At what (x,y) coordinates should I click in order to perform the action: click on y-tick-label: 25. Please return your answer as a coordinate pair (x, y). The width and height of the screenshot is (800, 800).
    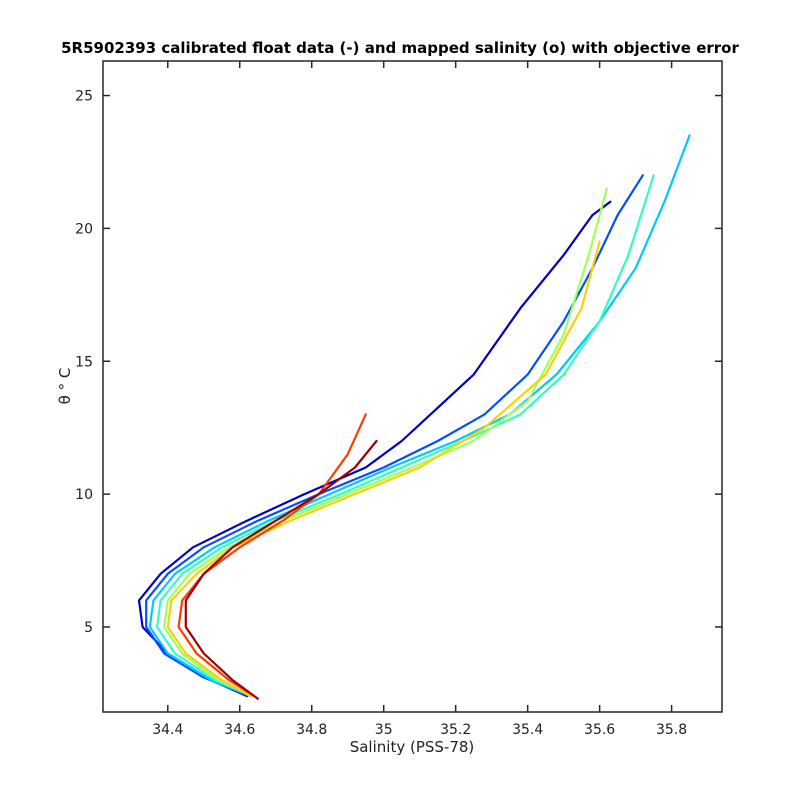
    Looking at the image, I should click on (84, 97).